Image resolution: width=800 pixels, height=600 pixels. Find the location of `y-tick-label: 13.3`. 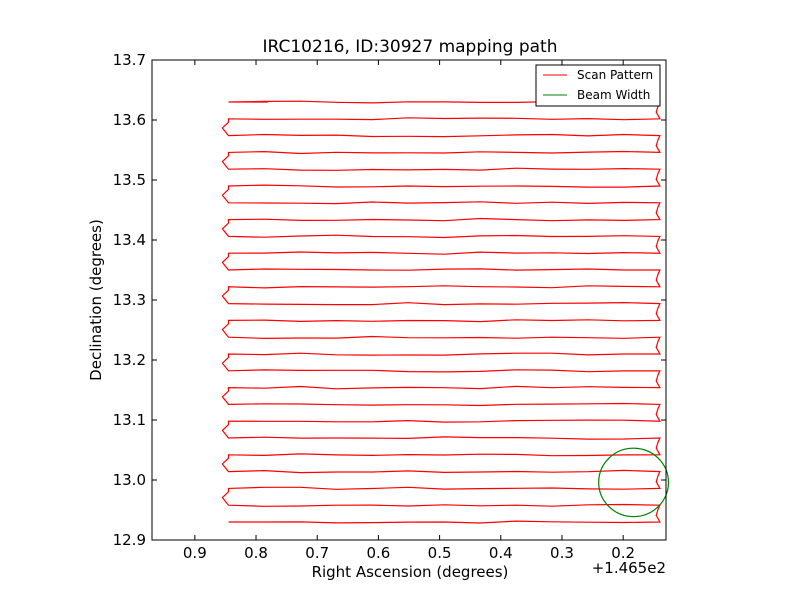

y-tick-label: 13.3 is located at coordinates (129, 300).